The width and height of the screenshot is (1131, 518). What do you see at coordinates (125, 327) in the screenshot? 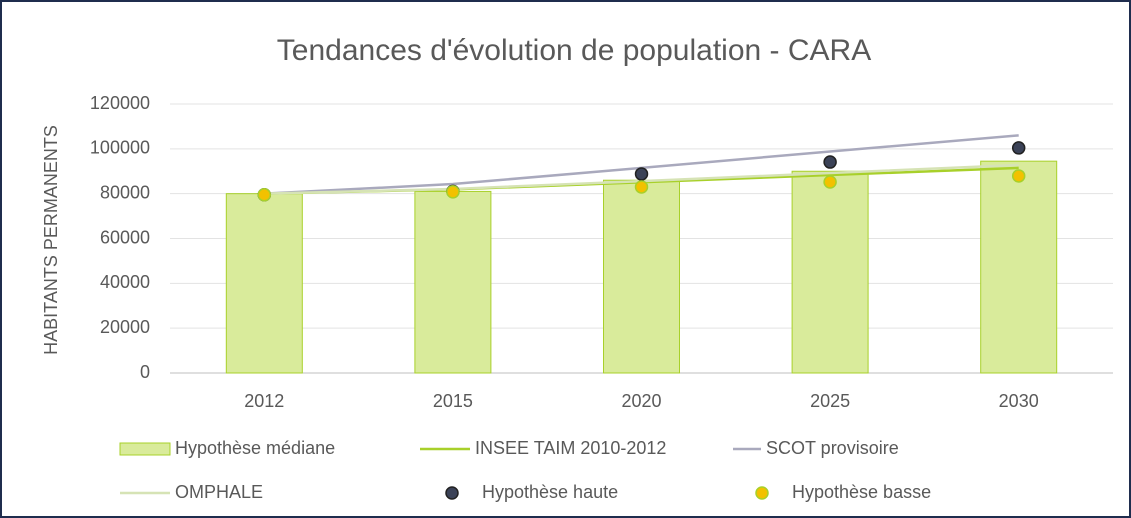
I see `y-tick-label: 20000` at bounding box center [125, 327].